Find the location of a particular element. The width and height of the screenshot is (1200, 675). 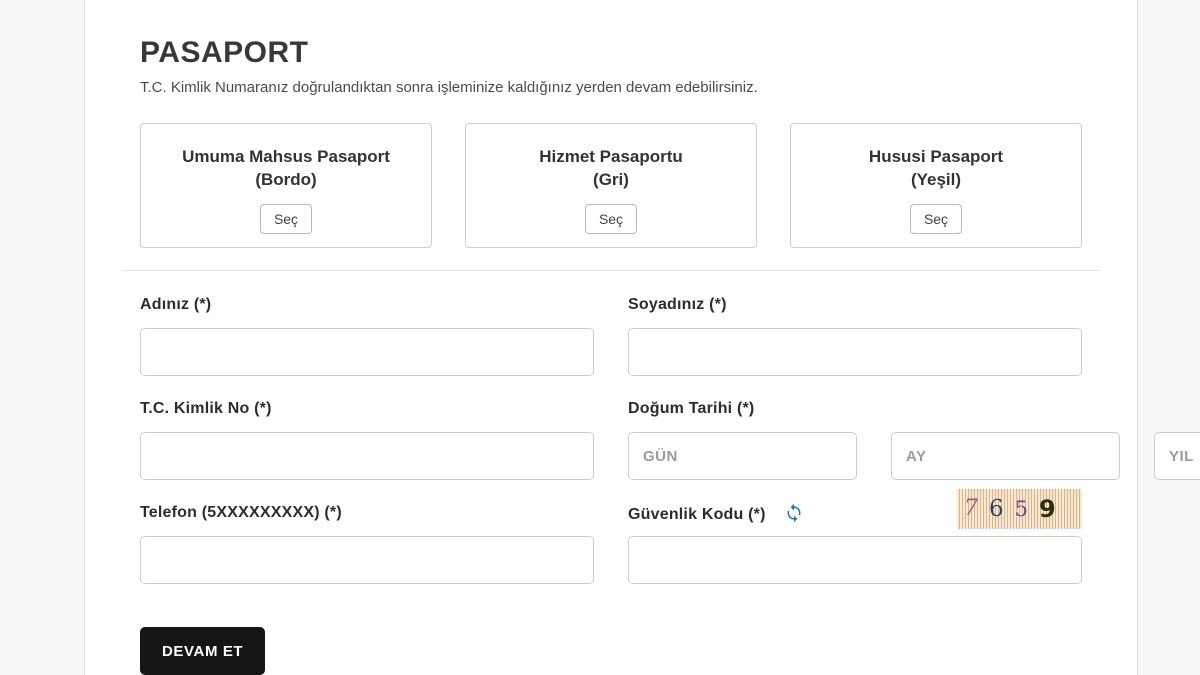

captcha-digit: 7 is located at coordinates (971, 508).